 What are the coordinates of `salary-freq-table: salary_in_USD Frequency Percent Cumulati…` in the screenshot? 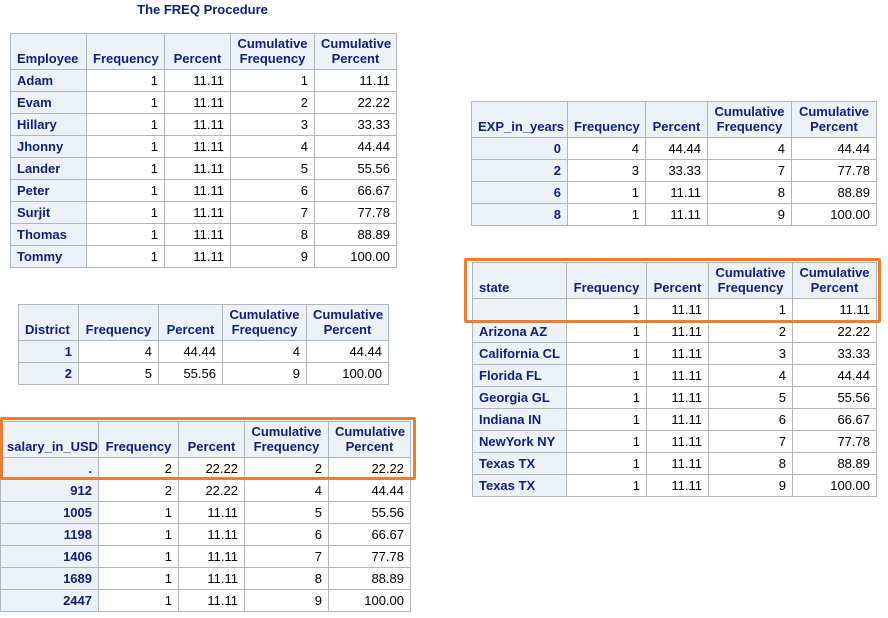 It's located at (205, 516).